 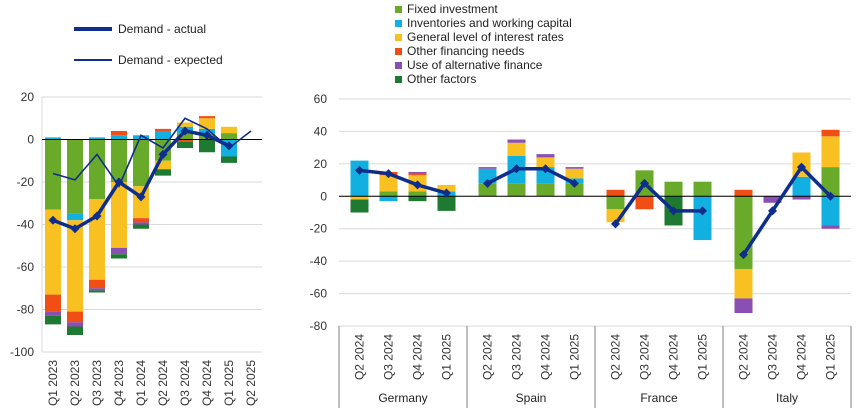 What do you see at coordinates (170, 60) in the screenshot?
I see `legend-label-expected: Demand - expected` at bounding box center [170, 60].